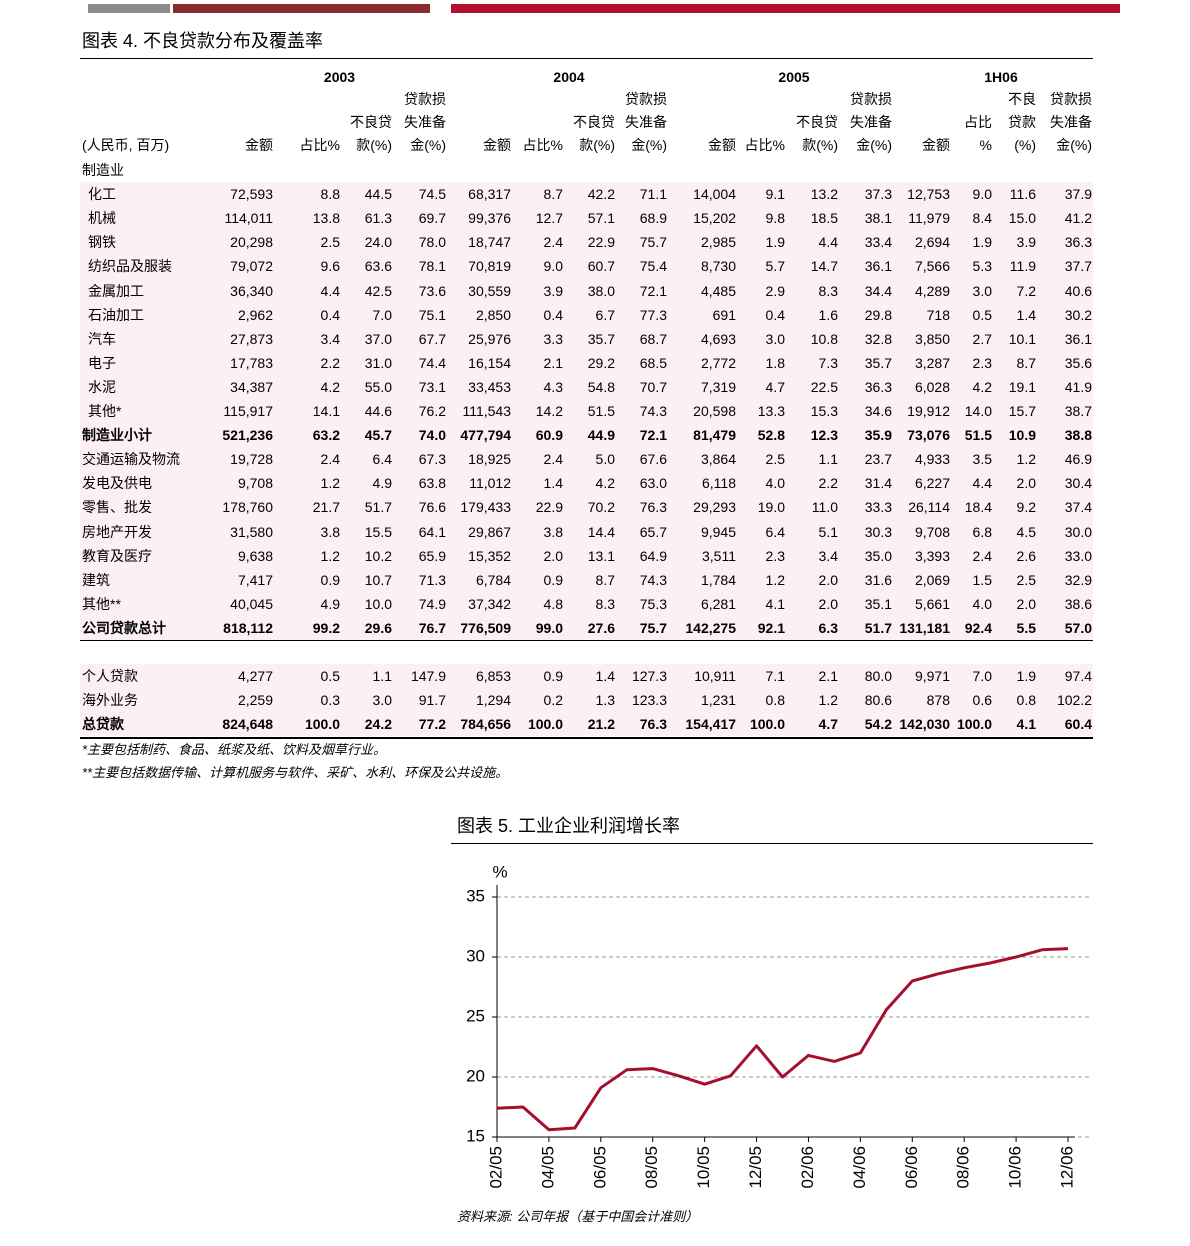  I want to click on cell: 38.7, so click(1078, 411).